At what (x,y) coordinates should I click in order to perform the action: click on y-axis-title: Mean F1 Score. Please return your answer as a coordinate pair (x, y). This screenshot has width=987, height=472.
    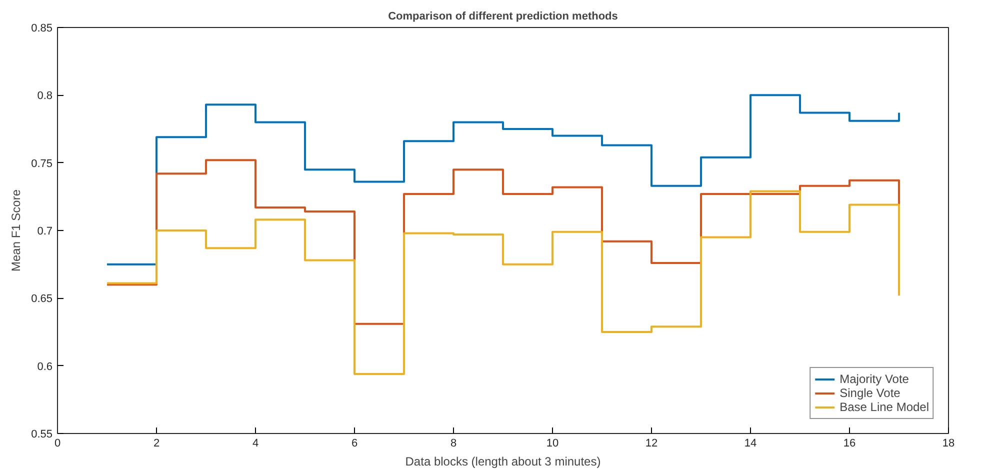
    Looking at the image, I should click on (16, 230).